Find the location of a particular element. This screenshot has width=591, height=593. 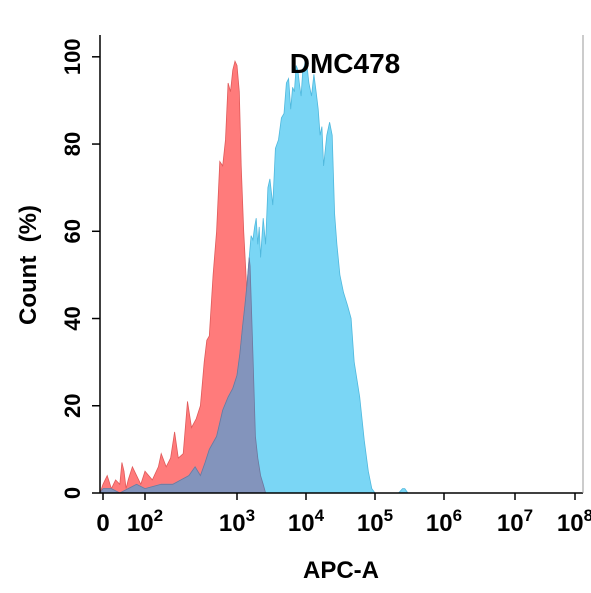

y-tick-label: 60 is located at coordinates (72, 231).